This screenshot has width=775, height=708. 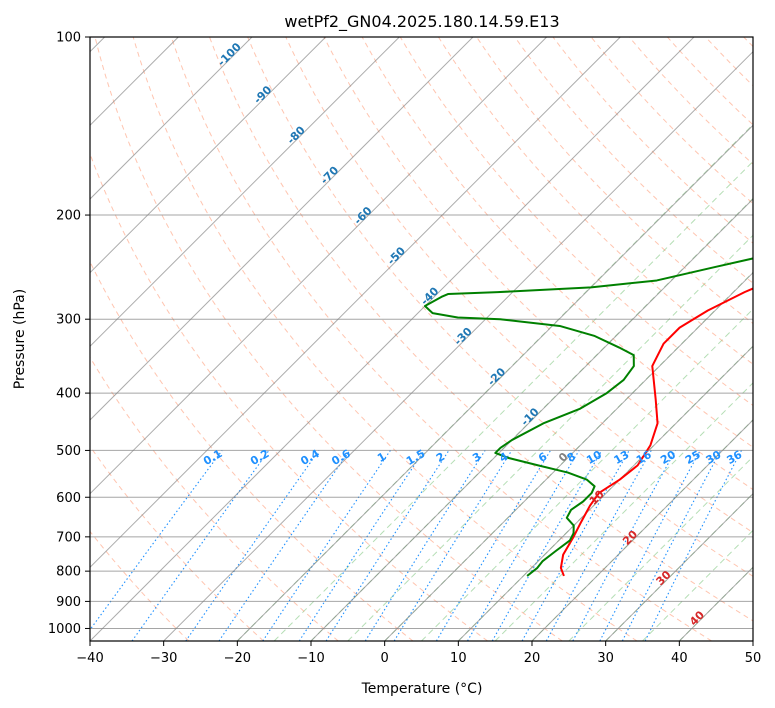 What do you see at coordinates (679, 658) in the screenshot?
I see `x-tick-label: 40` at bounding box center [679, 658].